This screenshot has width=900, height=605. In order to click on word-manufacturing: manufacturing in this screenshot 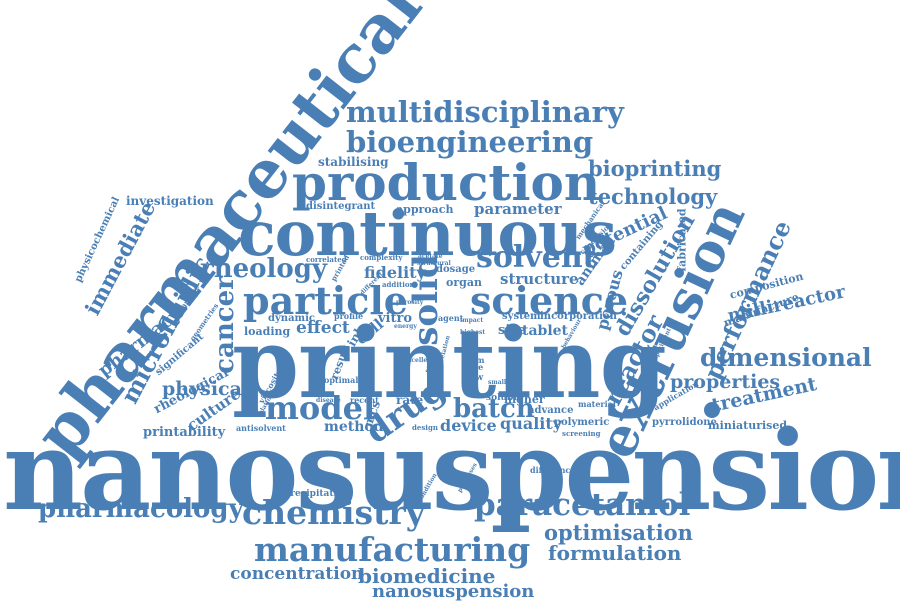, I will do `click(392, 549)`.